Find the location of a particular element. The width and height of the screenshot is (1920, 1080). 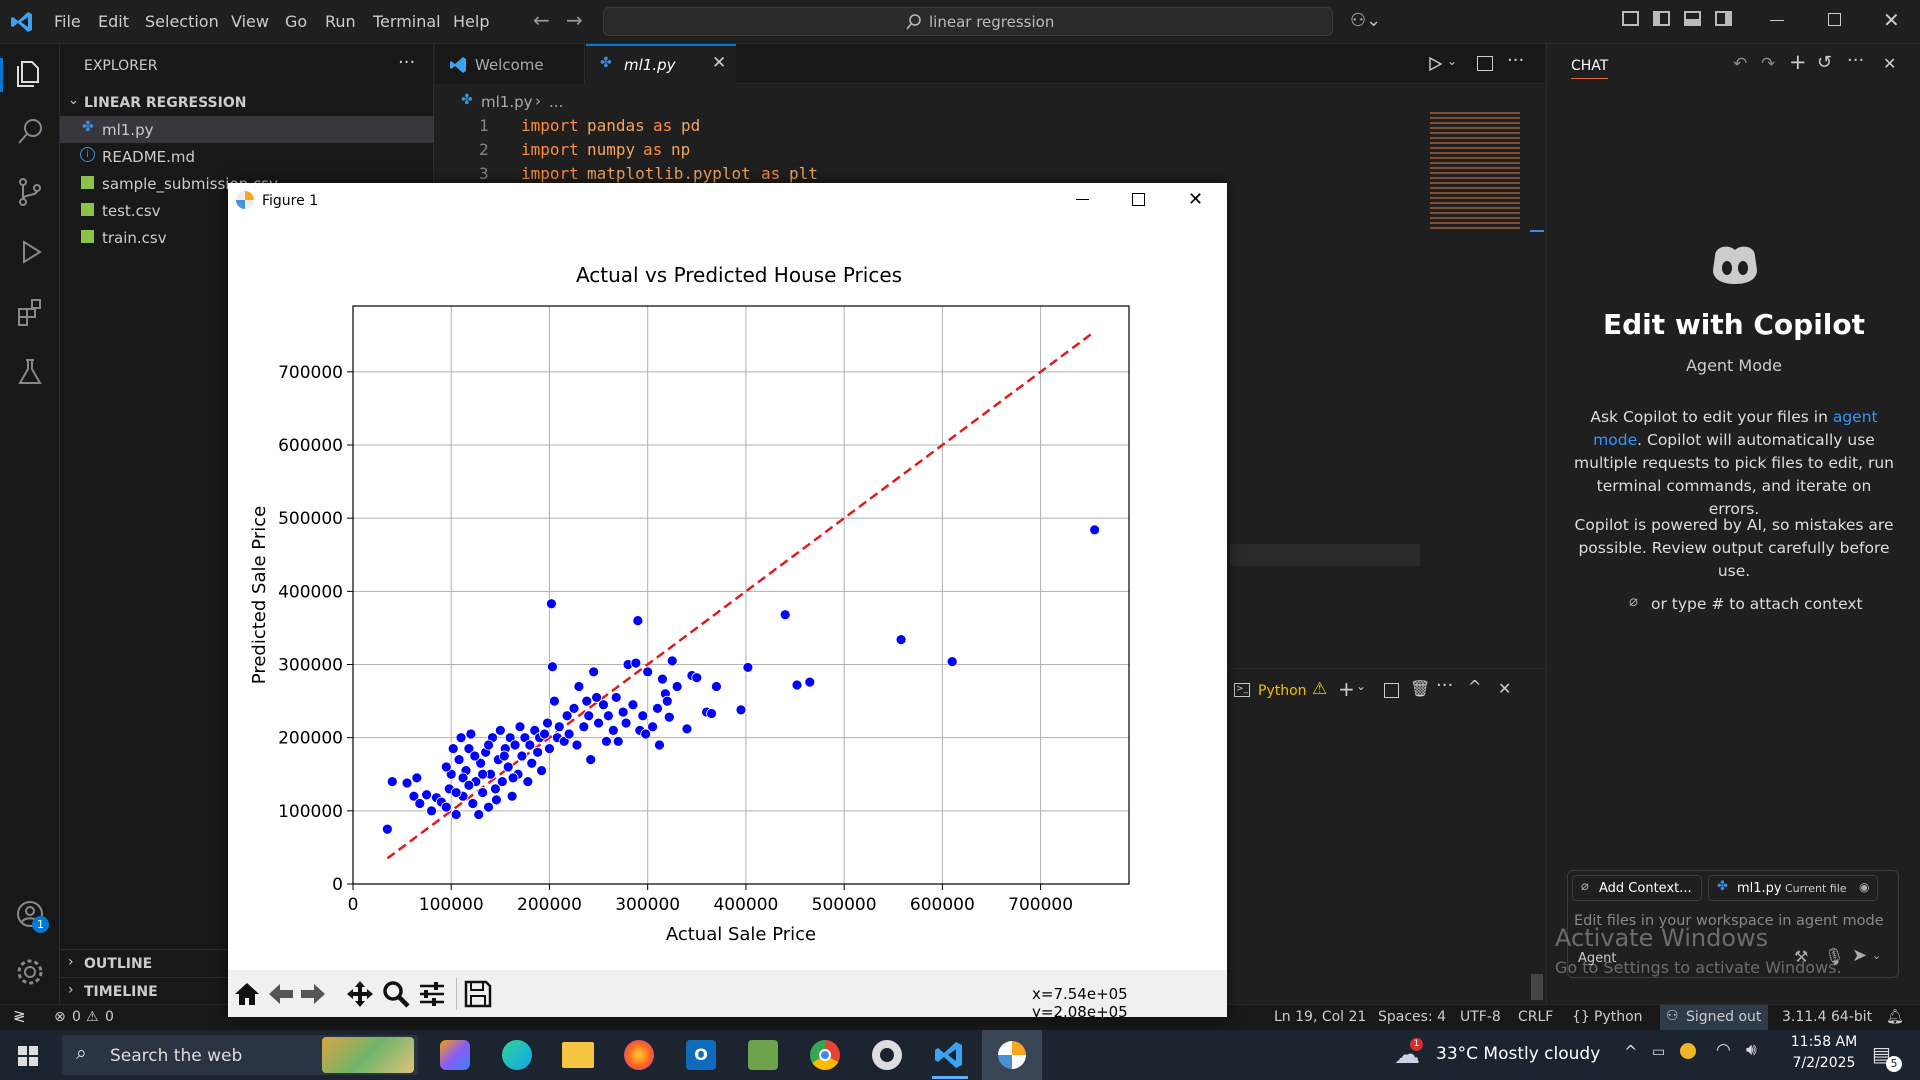

run-dropdown-icon: ⌄ is located at coordinates (1452, 61).